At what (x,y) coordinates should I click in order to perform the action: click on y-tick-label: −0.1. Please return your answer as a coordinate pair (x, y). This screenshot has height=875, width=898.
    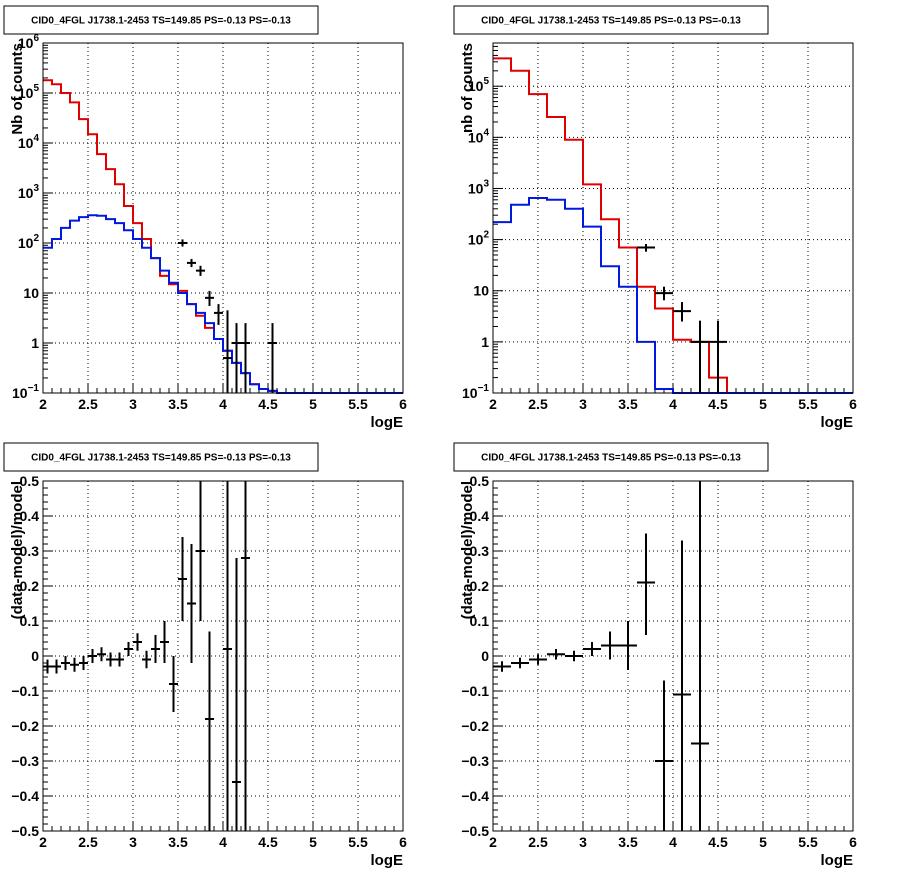
    Looking at the image, I should click on (475, 691).